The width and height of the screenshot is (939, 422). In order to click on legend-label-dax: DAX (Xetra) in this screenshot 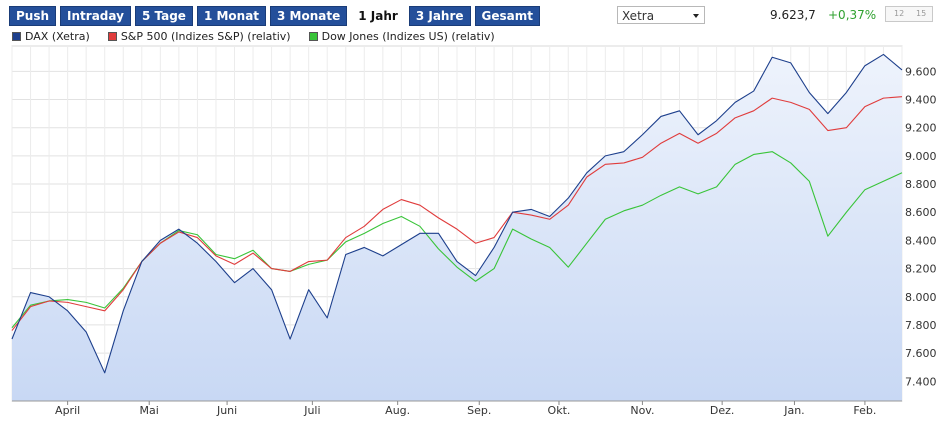, I will do `click(57, 36)`.